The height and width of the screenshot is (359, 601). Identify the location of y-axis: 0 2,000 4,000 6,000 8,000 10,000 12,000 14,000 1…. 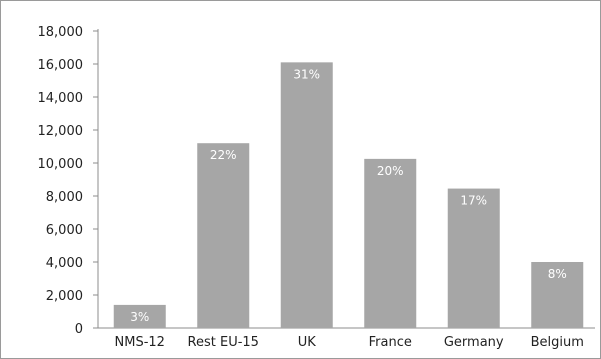
(68, 181).